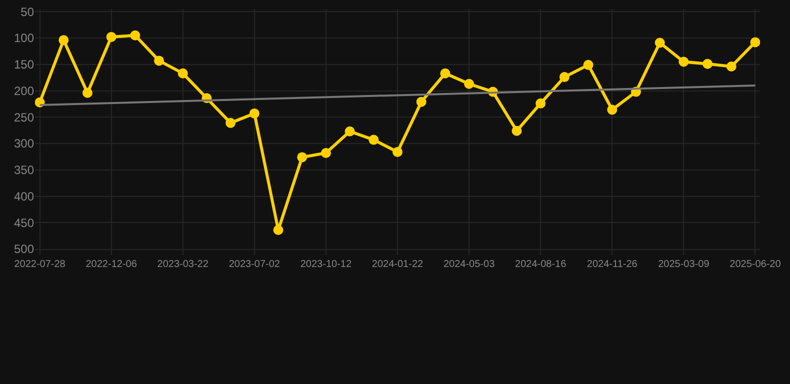  What do you see at coordinates (612, 264) in the screenshot?
I see `x-tick-label: 2024-11-26` at bounding box center [612, 264].